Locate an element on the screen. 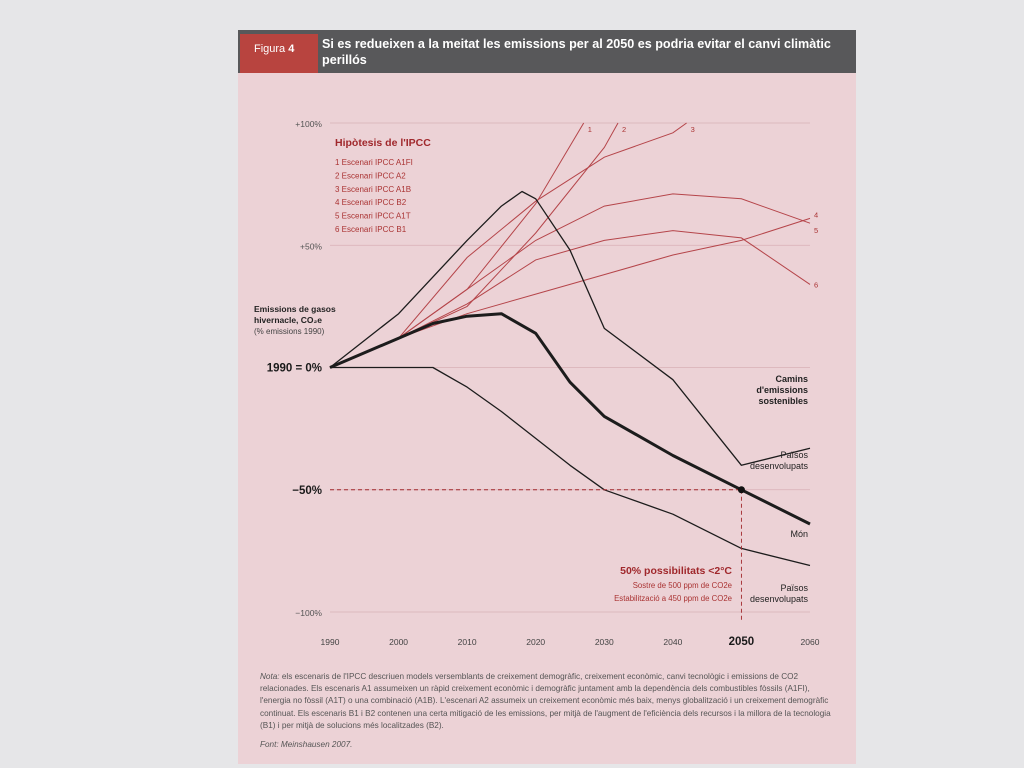 The height and width of the screenshot is (768, 1024). legend-item: 5 Escenari IPCC A1T is located at coordinates (373, 216).